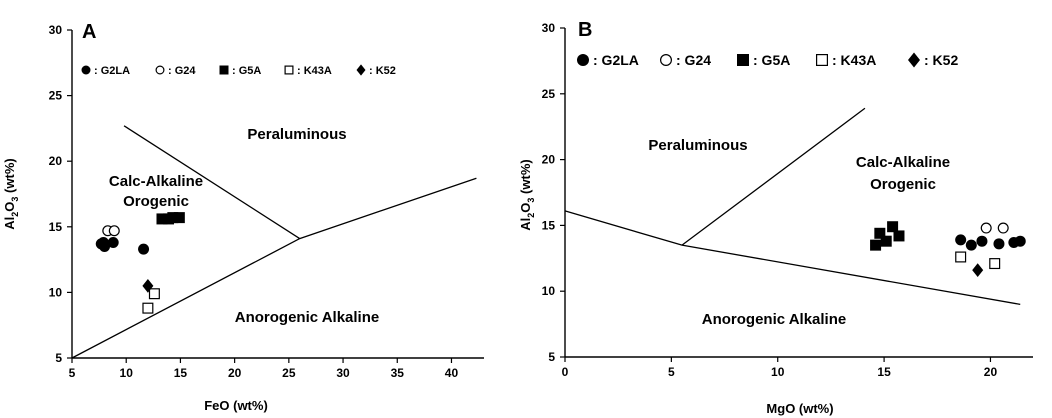 This screenshot has width=1052, height=418. Describe the element at coordinates (799, 408) in the screenshot. I see `x-axis-label: MgO (wt%)` at that location.